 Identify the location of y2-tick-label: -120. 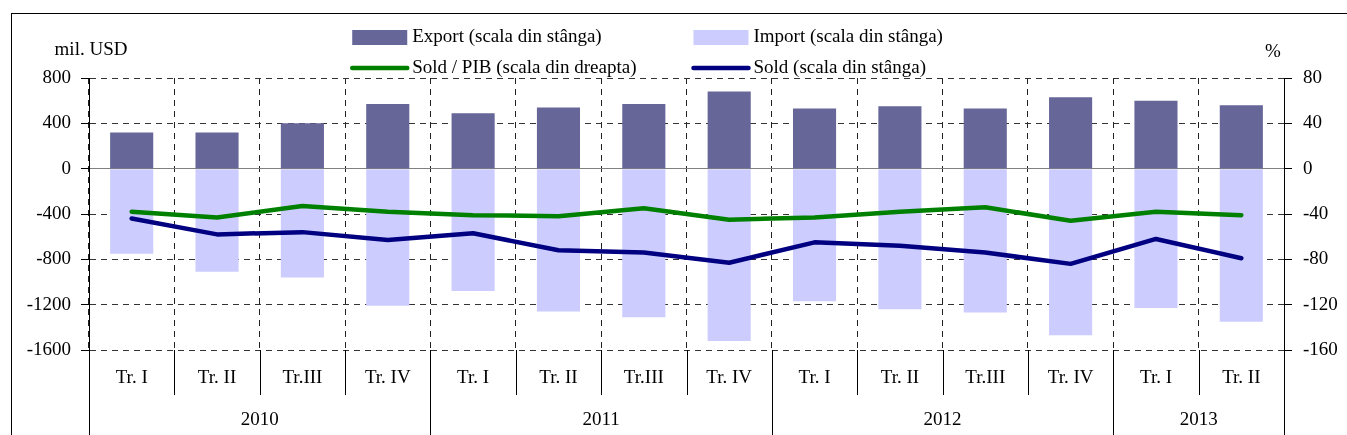
(1320, 303).